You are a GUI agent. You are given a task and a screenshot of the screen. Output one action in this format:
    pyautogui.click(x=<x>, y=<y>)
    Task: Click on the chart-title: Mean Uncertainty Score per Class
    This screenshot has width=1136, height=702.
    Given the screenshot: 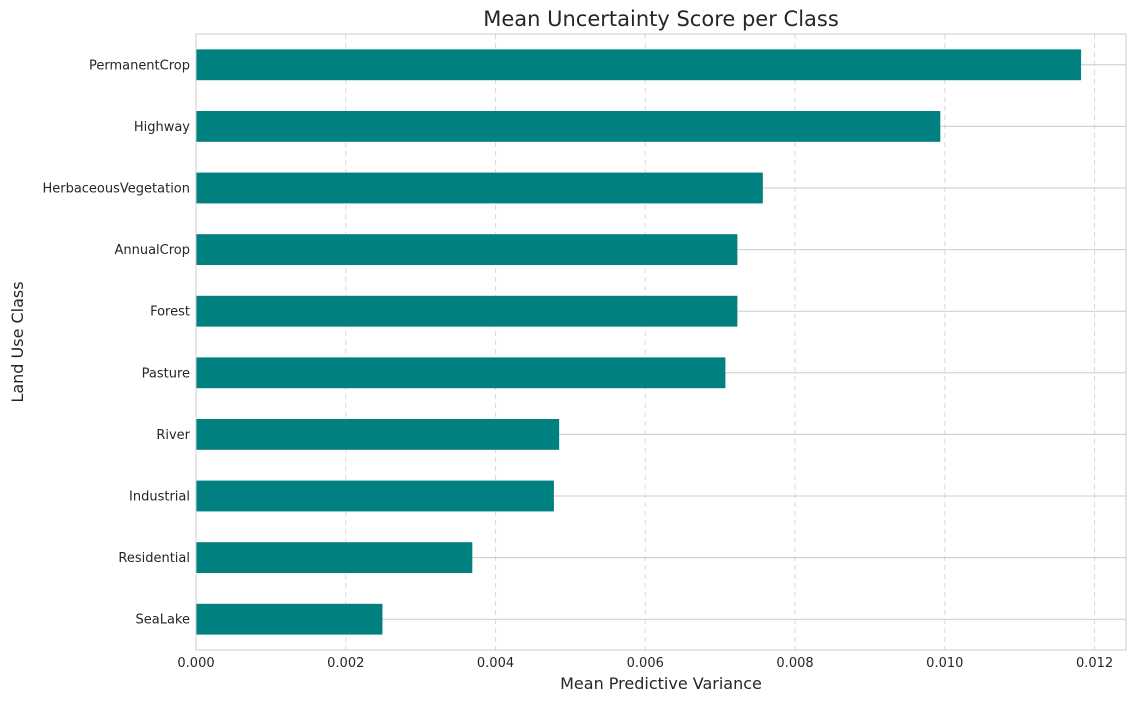 What is the action you would take?
    pyautogui.click(x=661, y=19)
    